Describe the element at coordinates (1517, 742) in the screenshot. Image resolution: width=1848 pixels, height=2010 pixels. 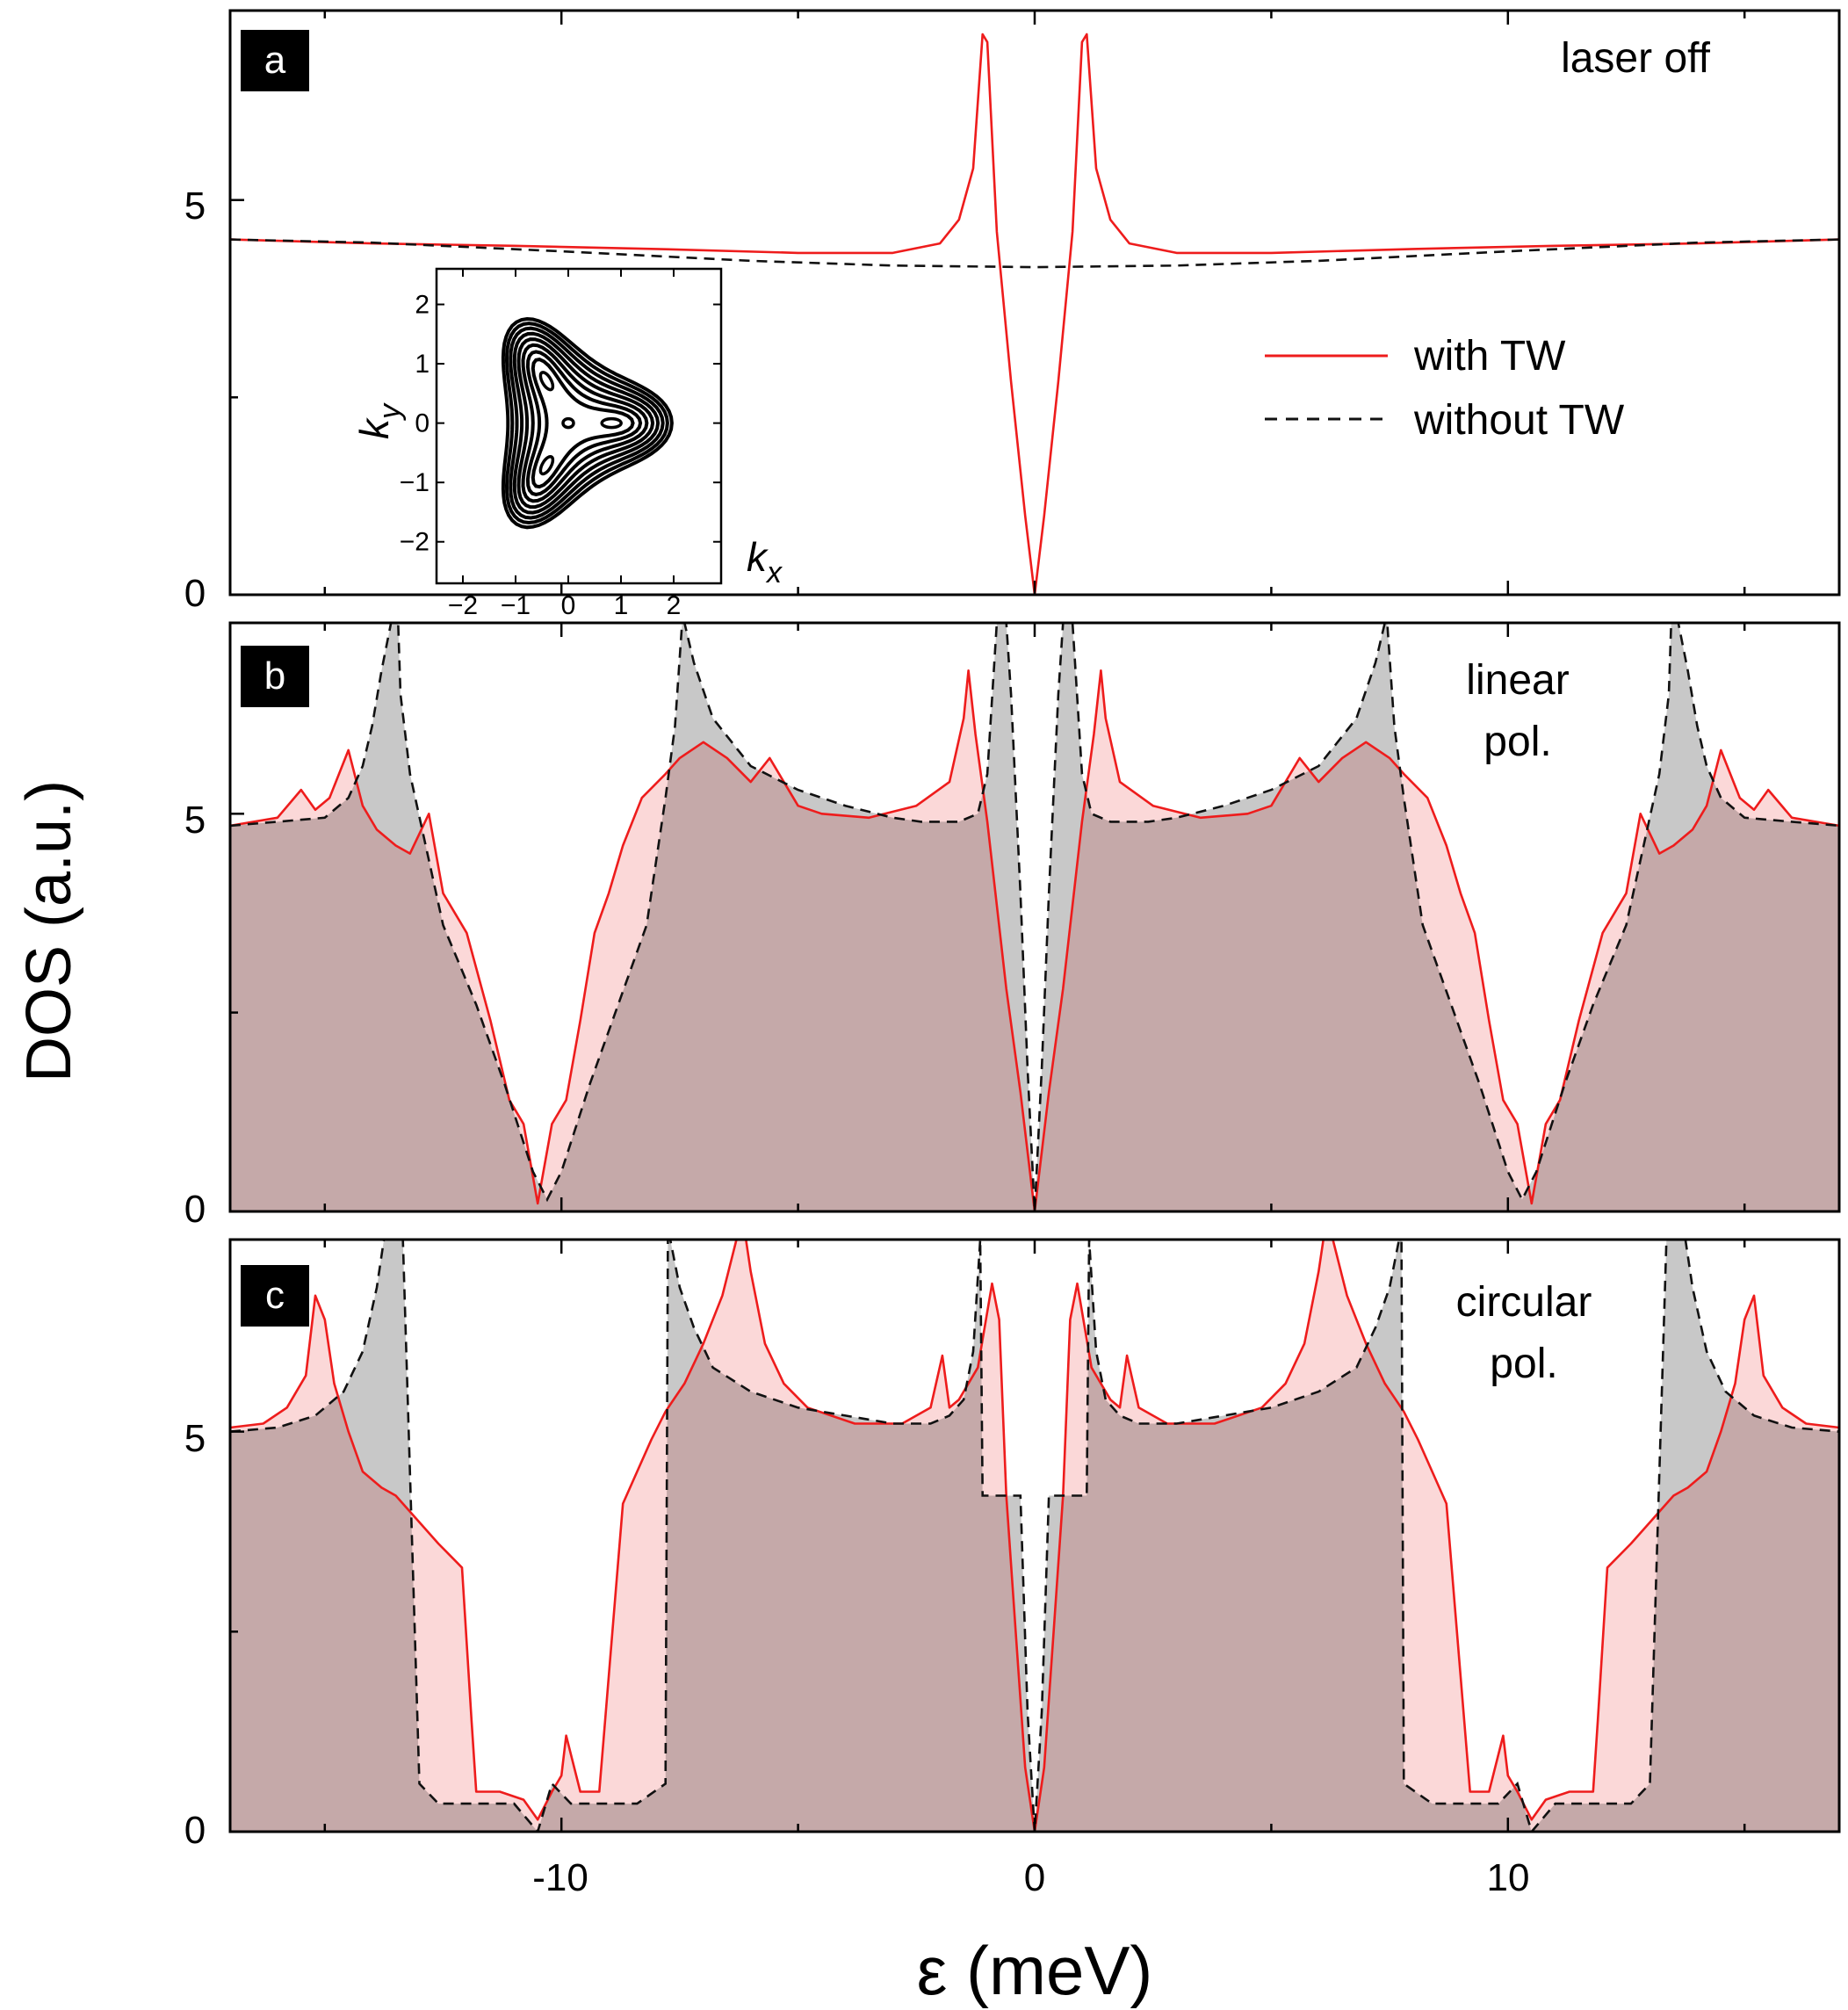
I see `panel-b-annotation-line2: pol.` at that location.